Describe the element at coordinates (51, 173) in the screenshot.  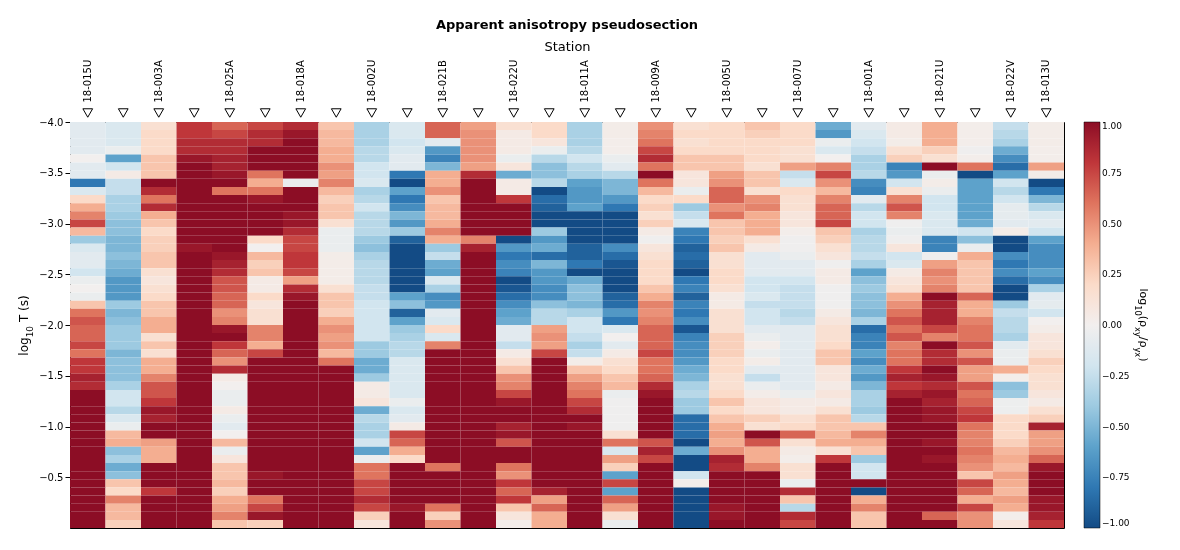
I see `y-tick-label: −3.5` at that location.